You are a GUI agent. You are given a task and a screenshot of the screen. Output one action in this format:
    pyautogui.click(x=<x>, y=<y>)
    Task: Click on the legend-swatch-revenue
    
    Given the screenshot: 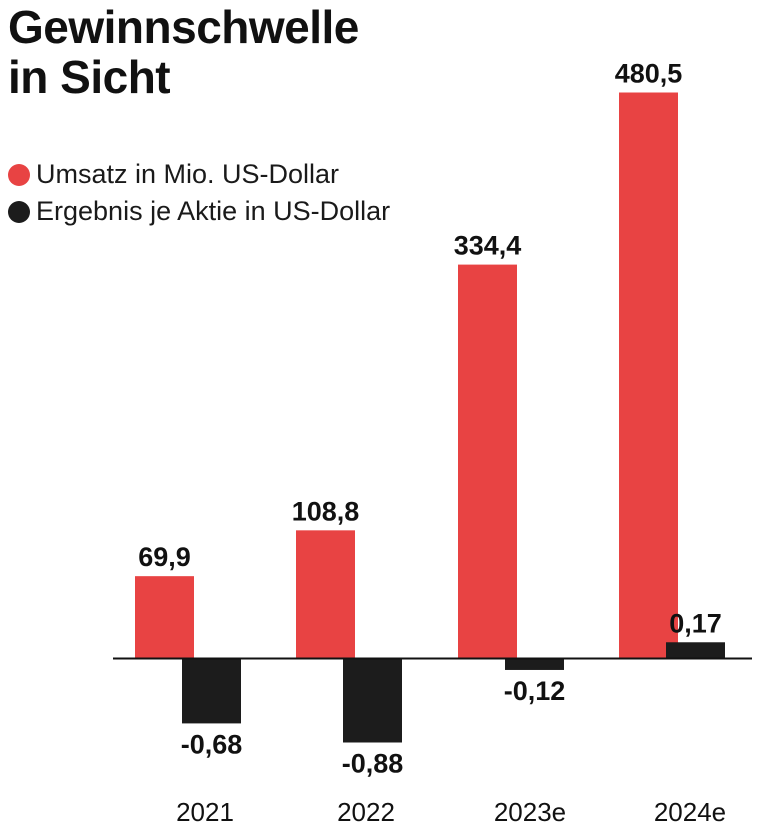 What is the action you would take?
    pyautogui.click(x=19, y=174)
    